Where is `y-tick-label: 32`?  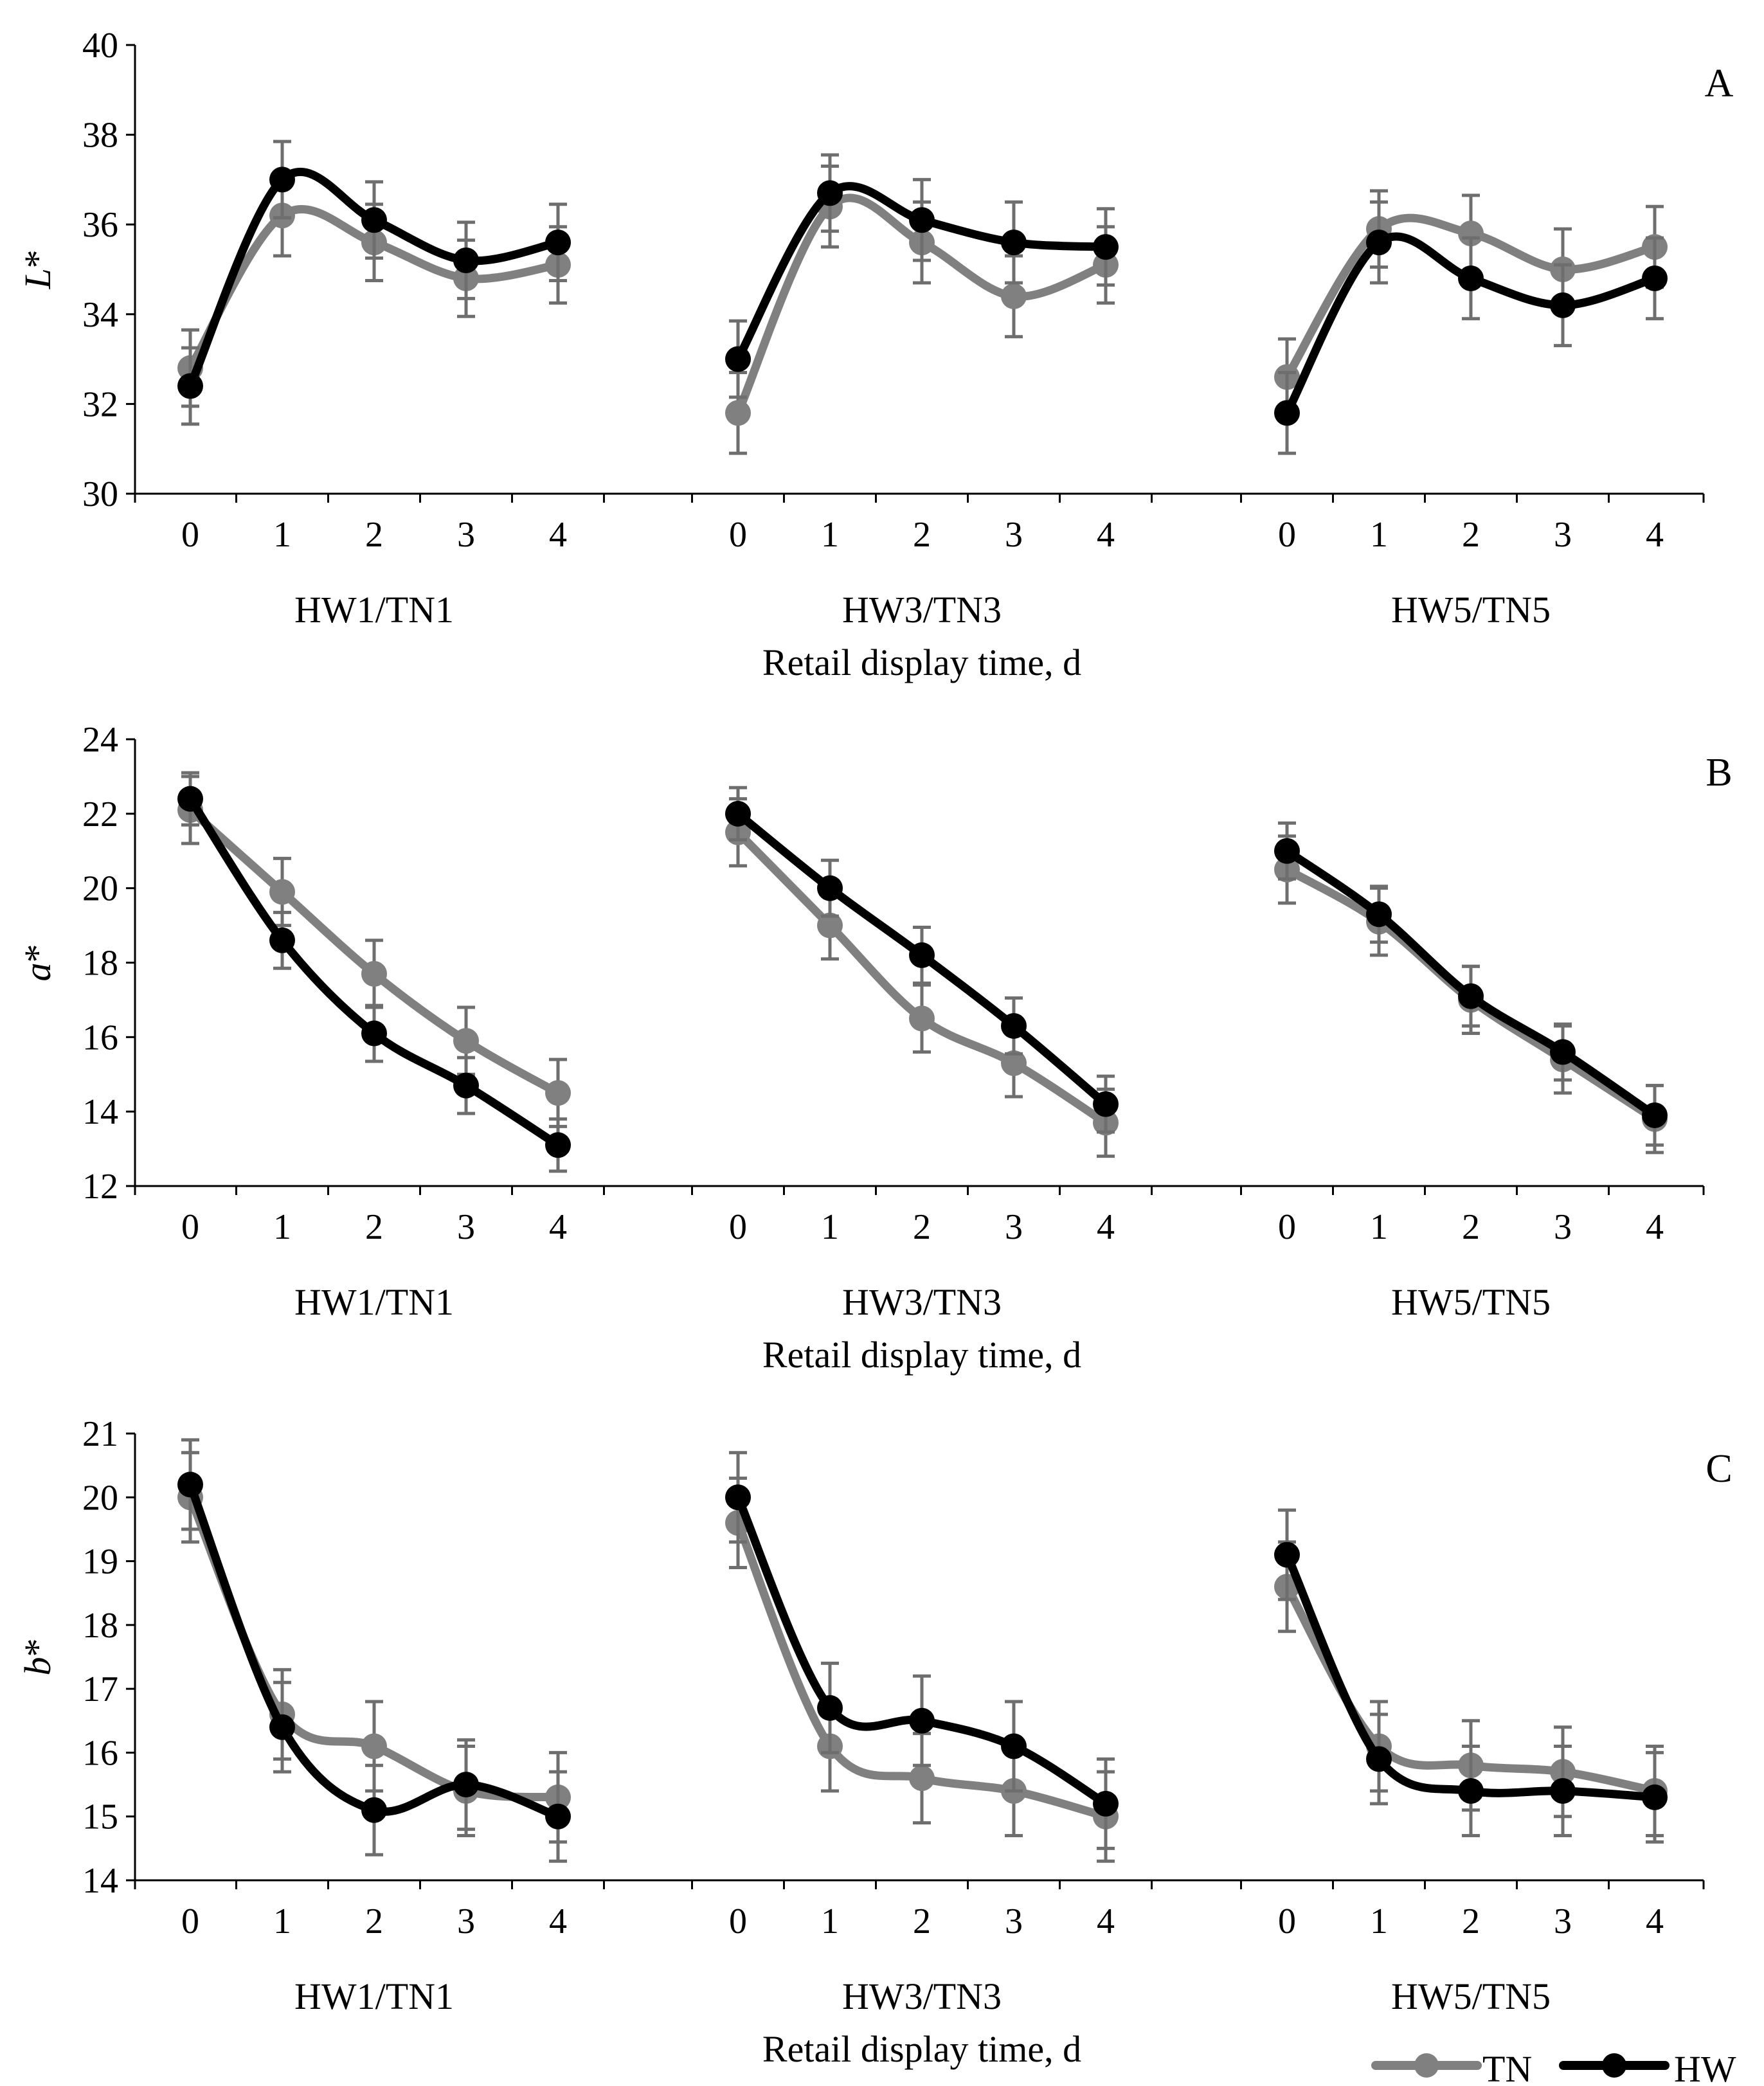
y-tick-label: 32 is located at coordinates (100, 404).